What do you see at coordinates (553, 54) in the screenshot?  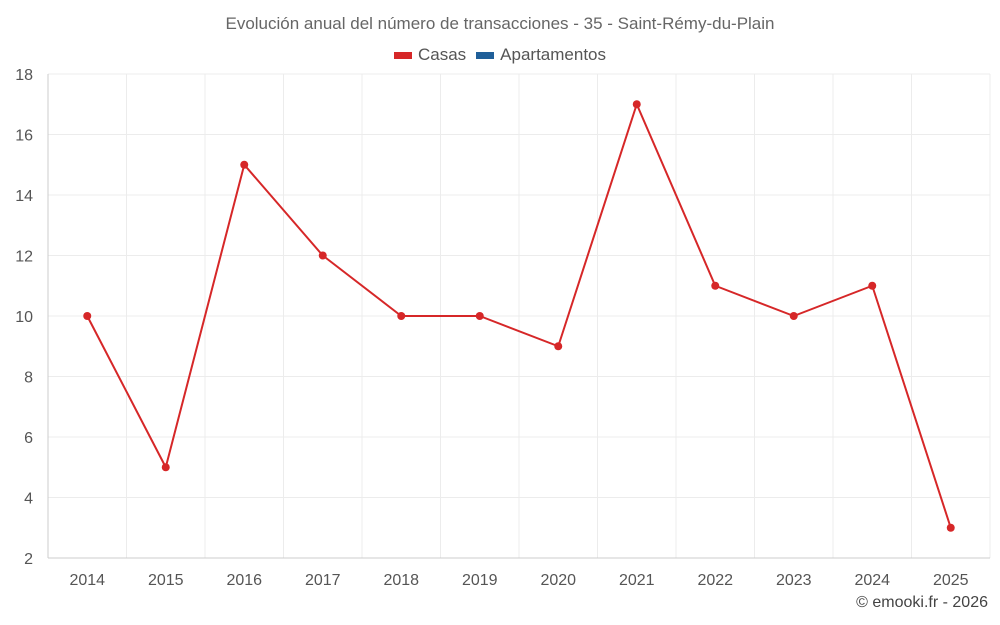 I see `legend-label-apartamentos: Apartamentos` at bounding box center [553, 54].